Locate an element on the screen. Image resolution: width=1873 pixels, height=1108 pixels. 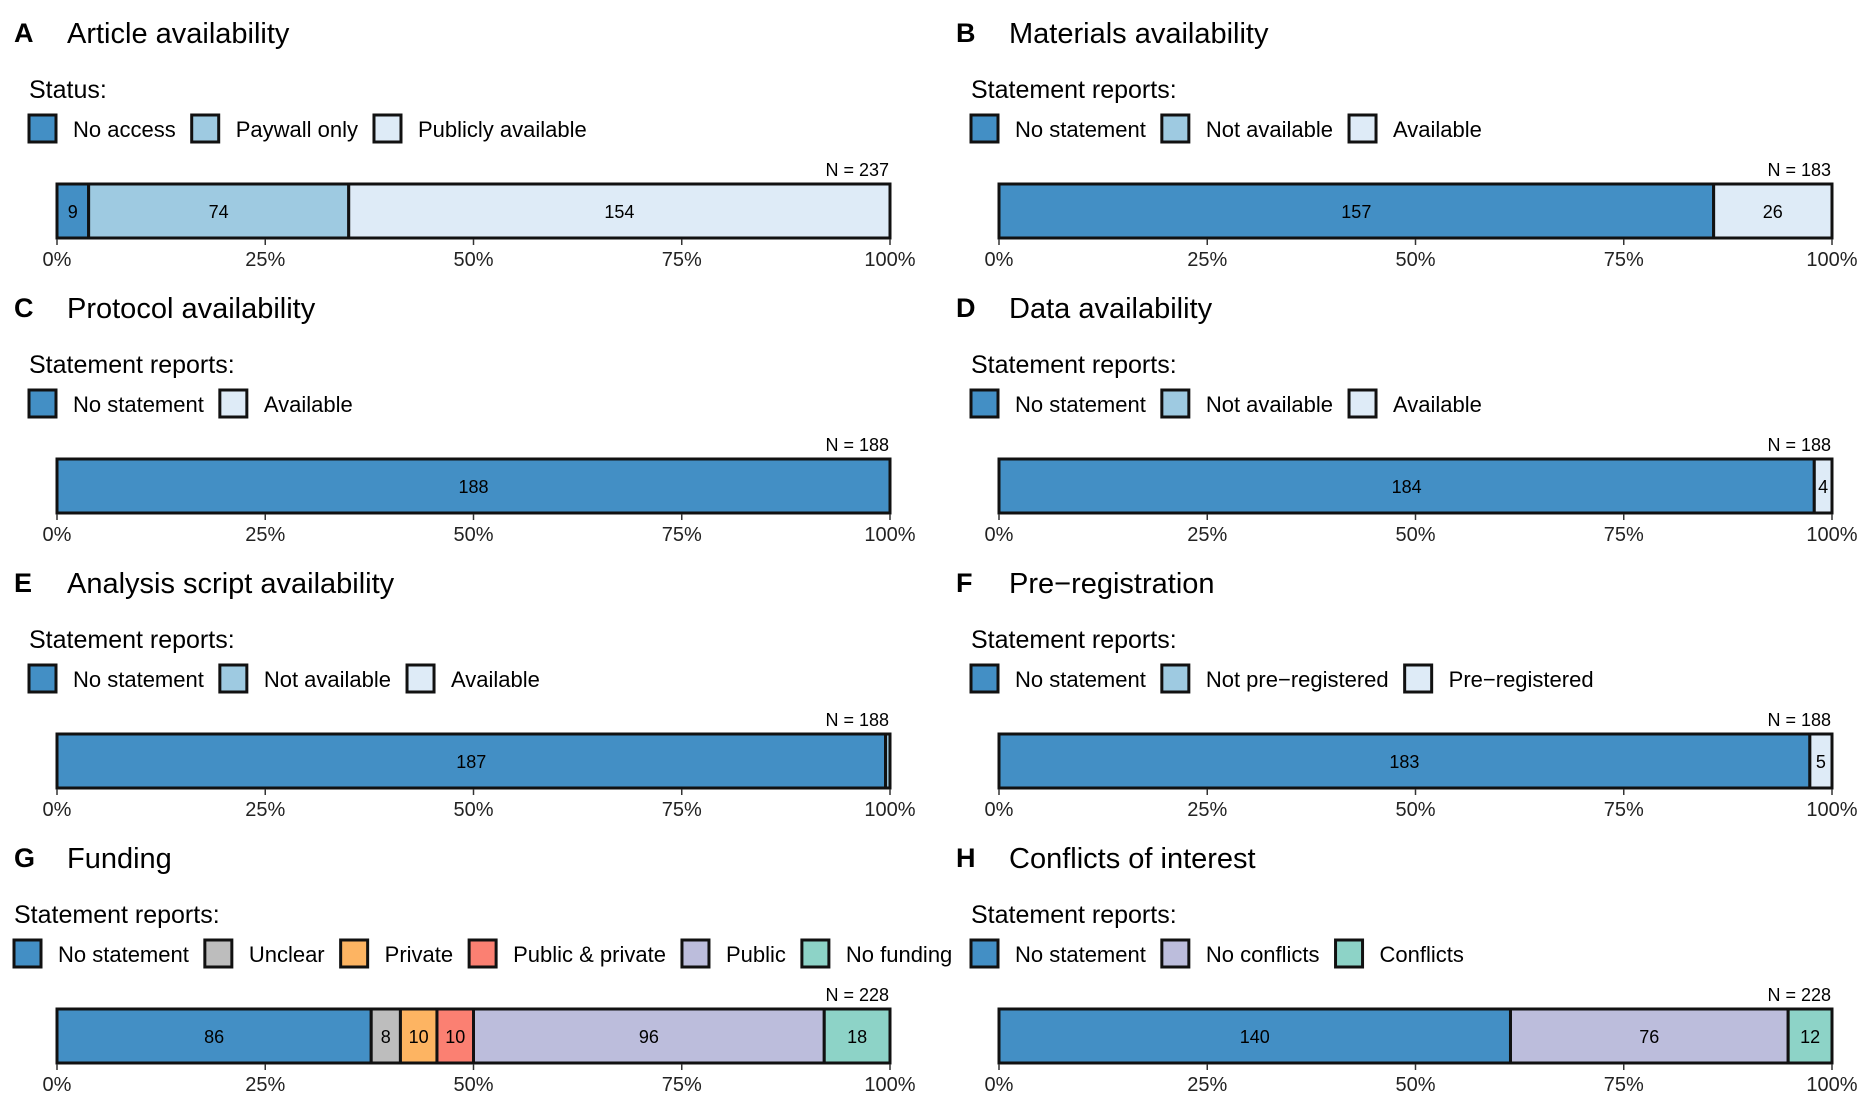
legend: No statement No conflicts Conflicts is located at coordinates (1216, 953).